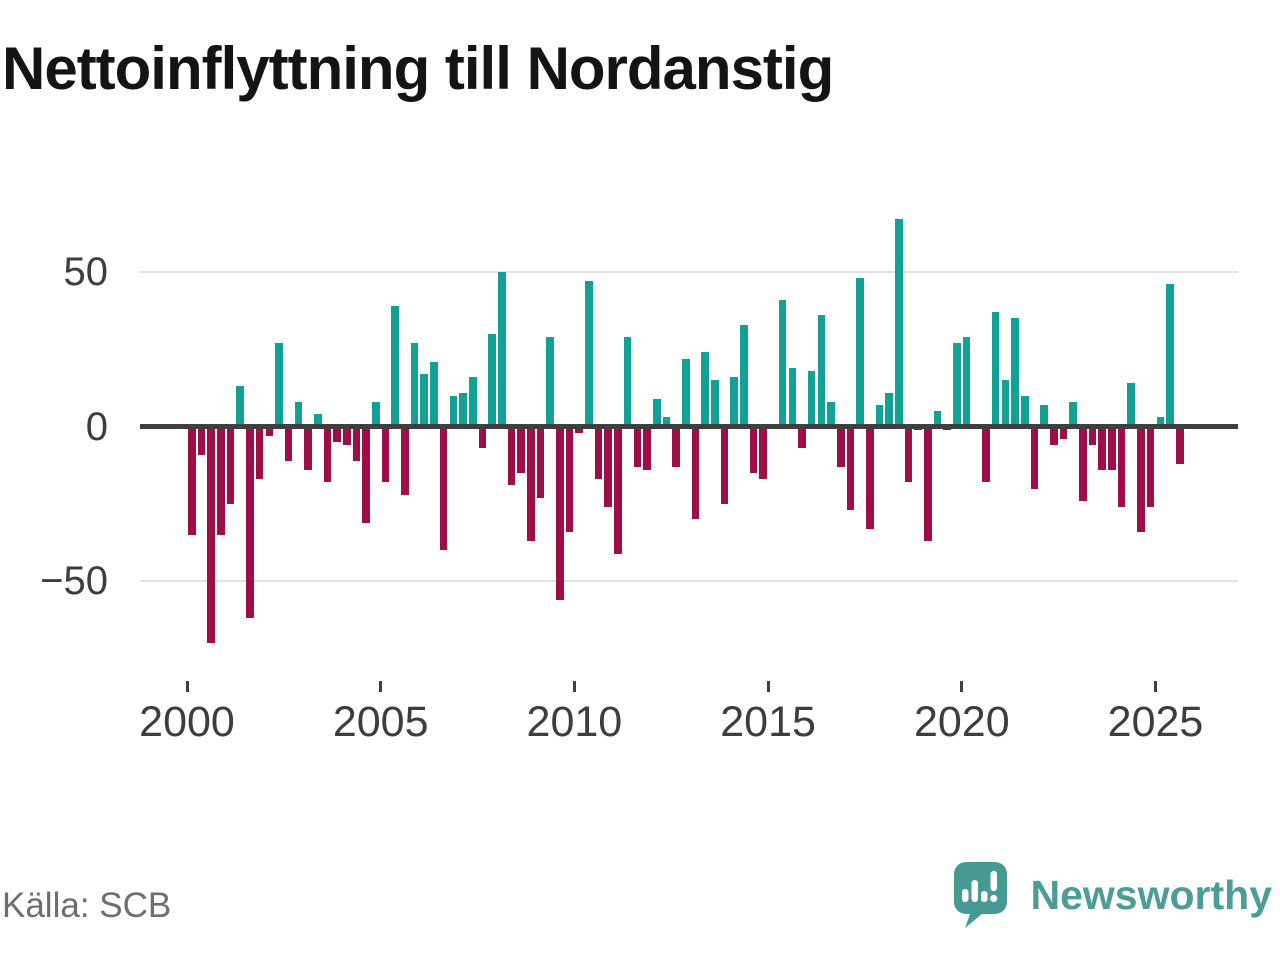 The image size is (1280, 960). I want to click on x-tick-label: 2010, so click(574, 722).